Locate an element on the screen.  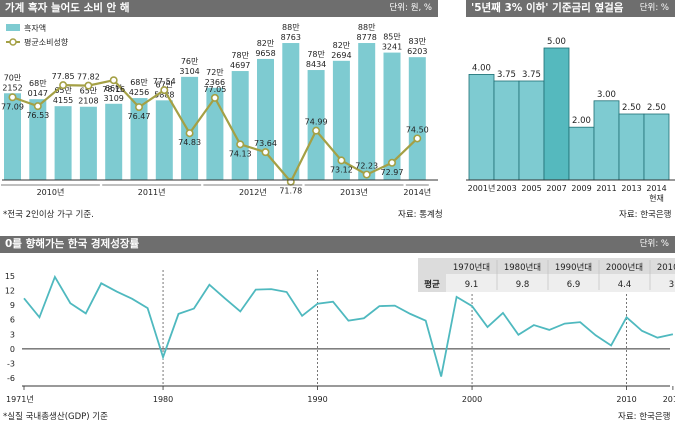
panel1-title: 가계 흑자 늘어도 소비 안 해 is located at coordinates (67, 8).